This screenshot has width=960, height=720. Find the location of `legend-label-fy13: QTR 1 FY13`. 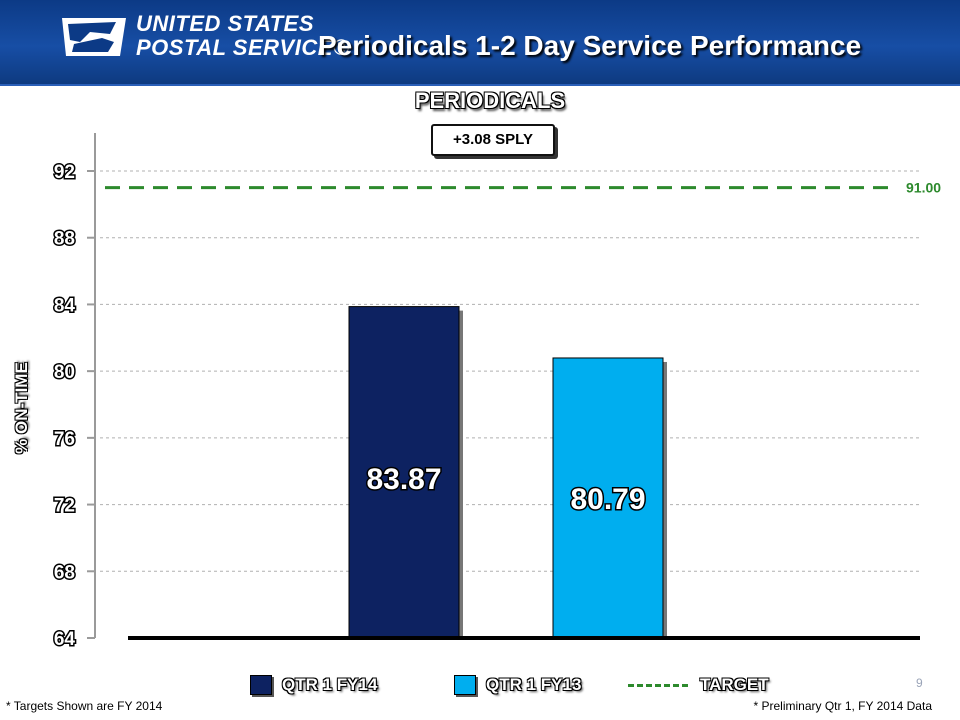

legend-label-fy13: QTR 1 FY13 is located at coordinates (534, 684).